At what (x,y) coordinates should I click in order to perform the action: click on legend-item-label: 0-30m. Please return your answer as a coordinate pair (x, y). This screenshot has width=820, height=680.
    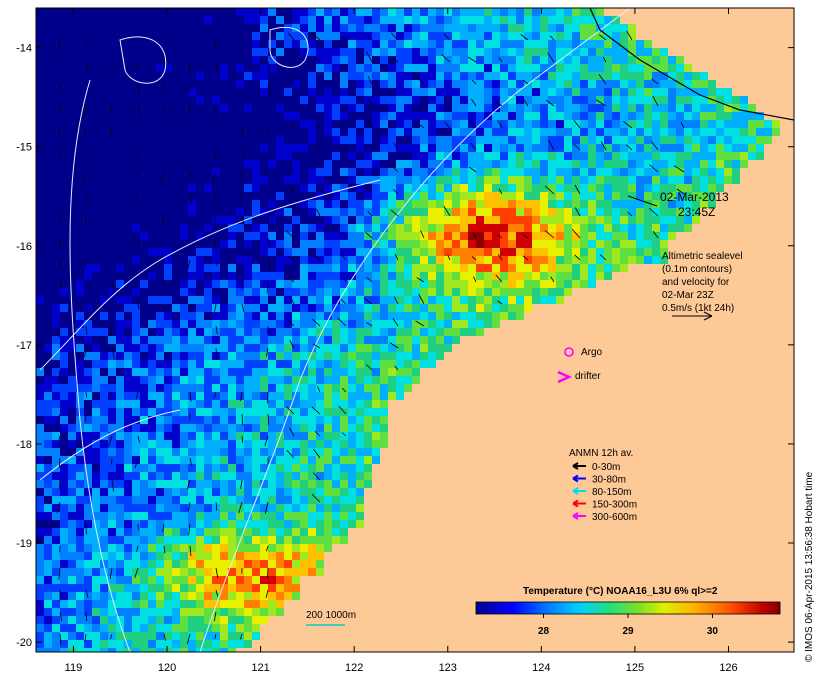
    Looking at the image, I should click on (606, 467).